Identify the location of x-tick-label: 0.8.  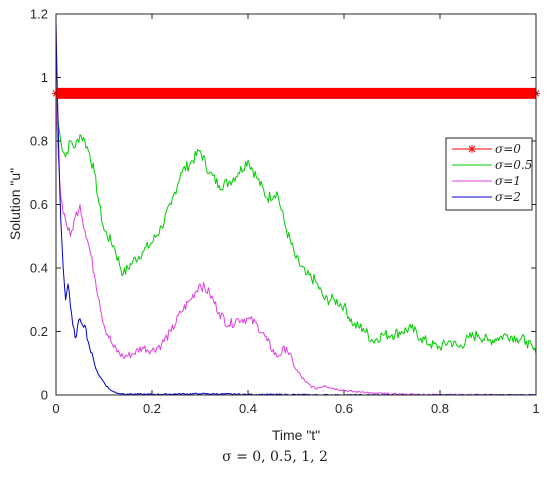
(440, 408).